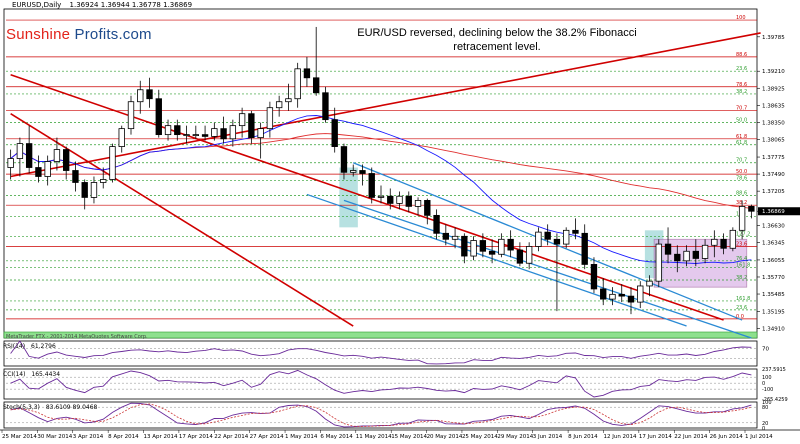  I want to click on fib-level-label: 127.2, so click(743, 234).